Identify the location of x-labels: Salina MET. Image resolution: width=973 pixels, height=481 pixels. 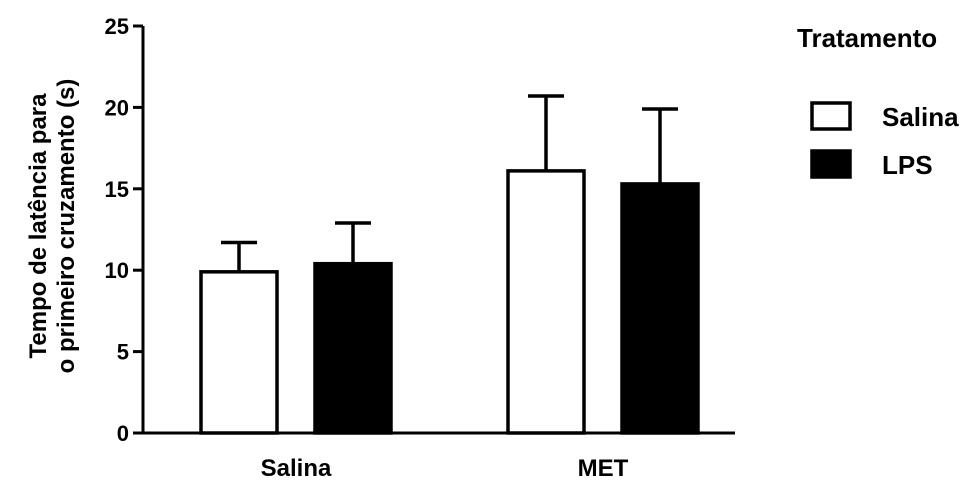
(445, 468).